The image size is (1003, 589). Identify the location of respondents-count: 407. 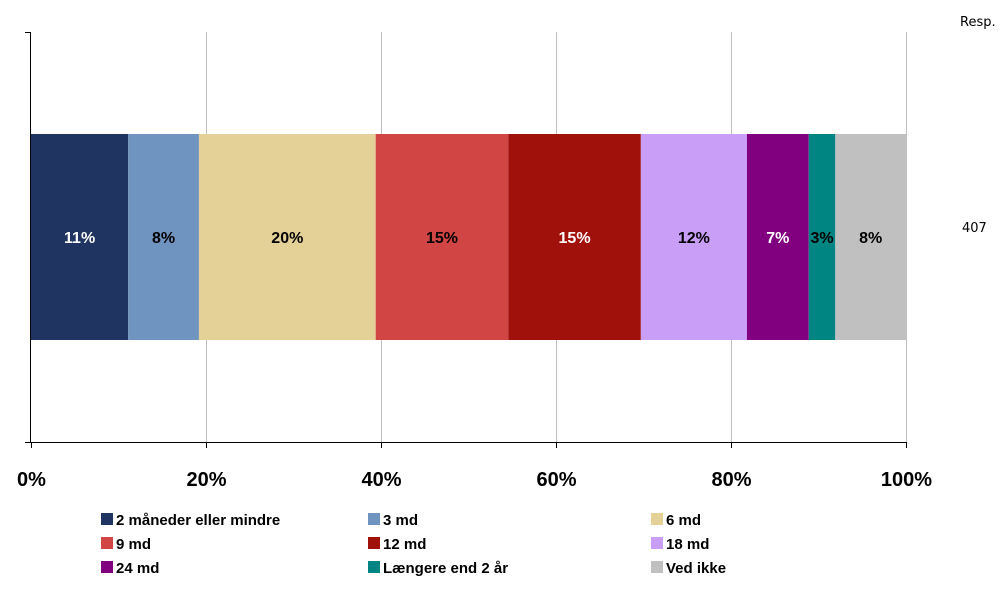
(974, 228).